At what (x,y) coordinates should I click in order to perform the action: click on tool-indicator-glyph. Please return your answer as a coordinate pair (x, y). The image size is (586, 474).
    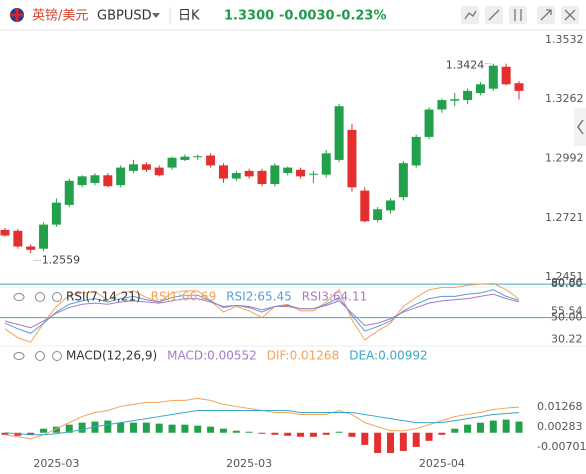
    Looking at the image, I should click on (470, 15).